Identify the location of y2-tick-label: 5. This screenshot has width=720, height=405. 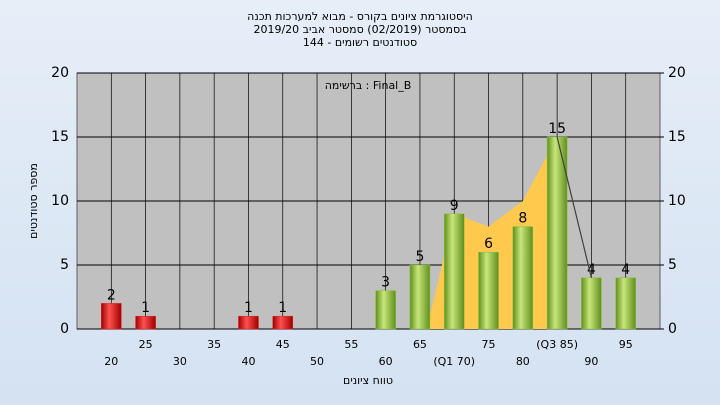
(672, 265).